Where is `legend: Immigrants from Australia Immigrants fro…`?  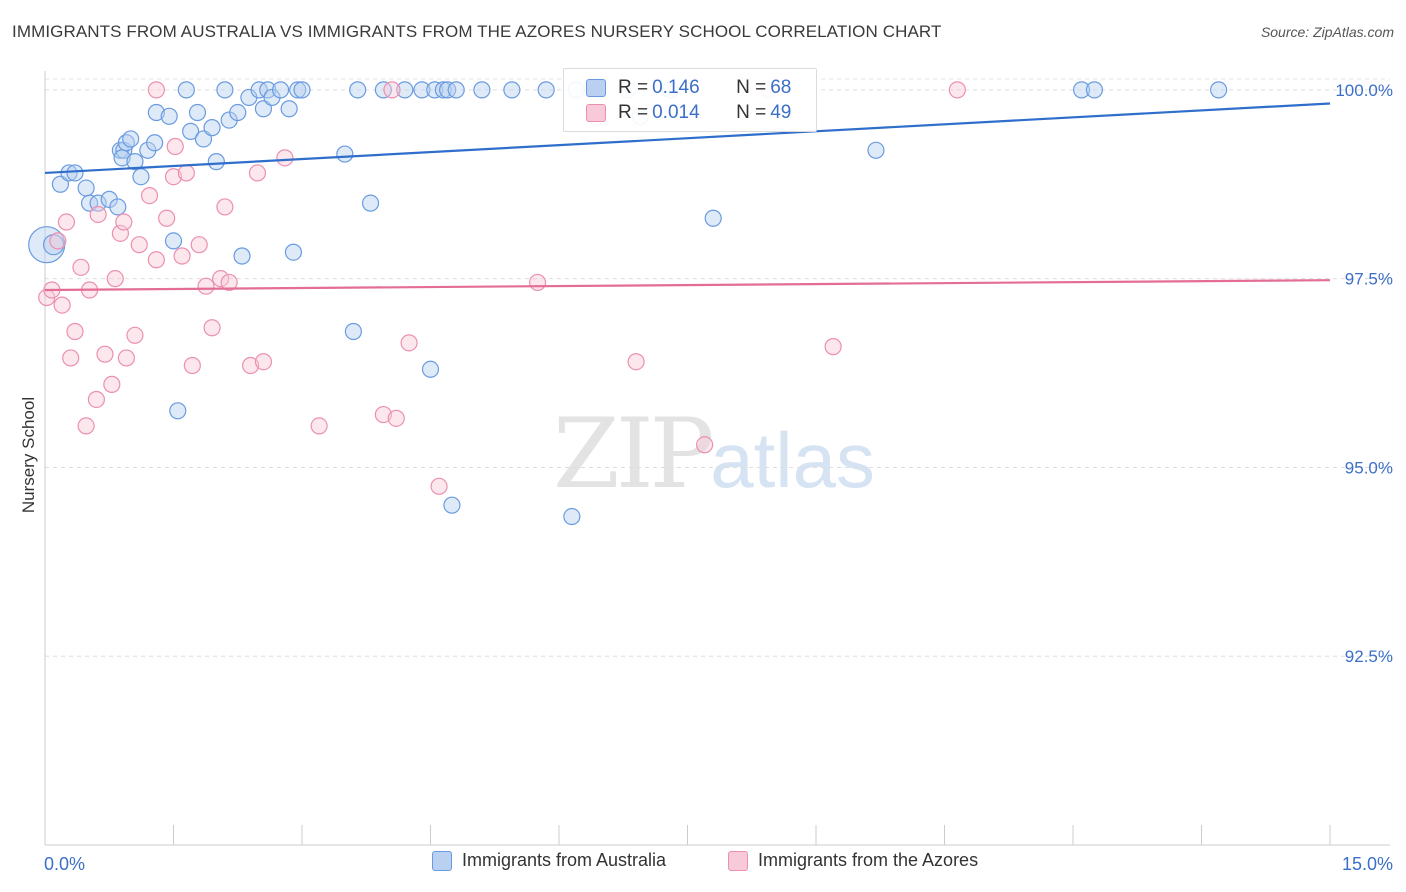 legend: Immigrants from Australia Immigrants fro… is located at coordinates (703, 865).